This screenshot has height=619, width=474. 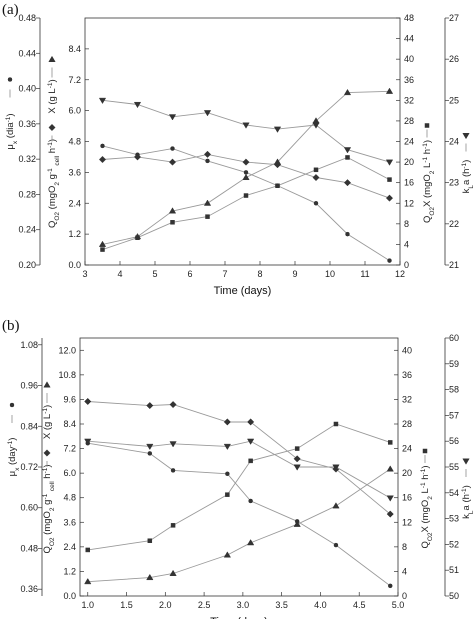 What do you see at coordinates (29, 548) in the screenshot?
I see `mu-tick-label: 0.48` at bounding box center [29, 548].